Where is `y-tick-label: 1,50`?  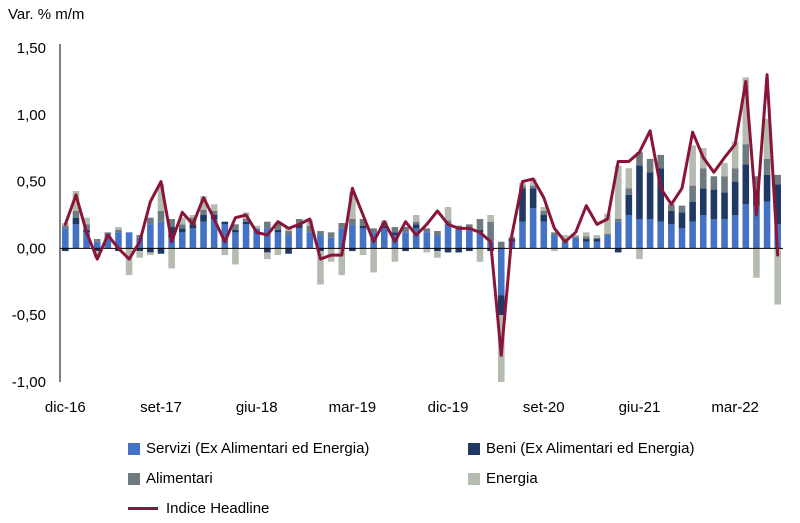
y-tick-label: 1,50 is located at coordinates (31, 48).